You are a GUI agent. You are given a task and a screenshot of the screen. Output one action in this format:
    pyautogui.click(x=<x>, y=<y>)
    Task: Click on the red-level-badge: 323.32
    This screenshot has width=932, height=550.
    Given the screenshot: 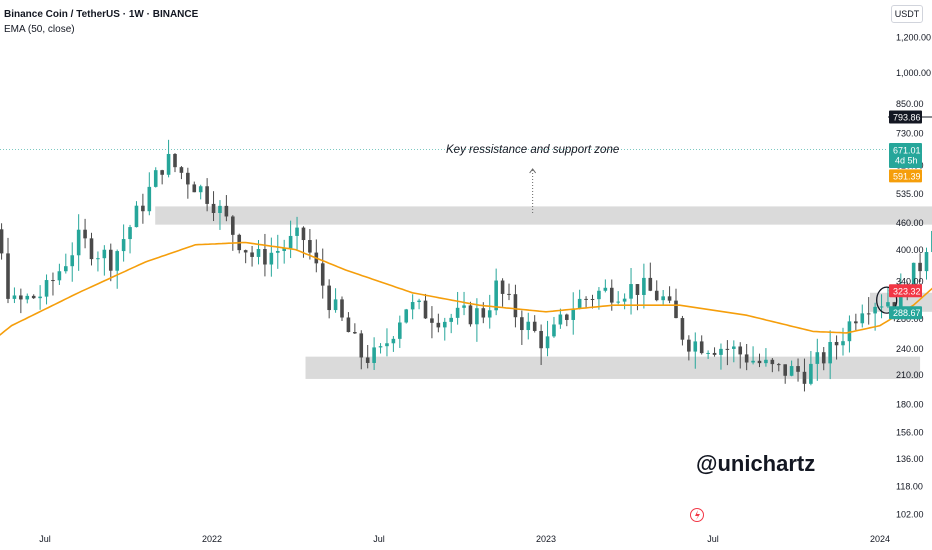 What is the action you would take?
    pyautogui.click(x=905, y=291)
    